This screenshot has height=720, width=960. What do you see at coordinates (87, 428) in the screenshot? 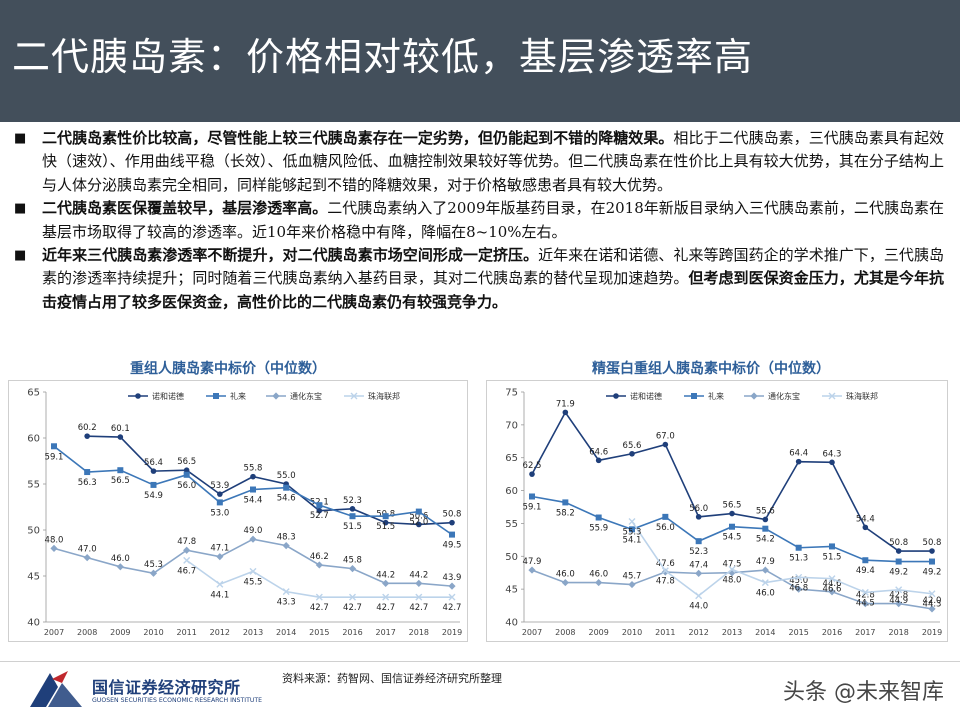
I see `data-label: 60.2` at bounding box center [87, 428].